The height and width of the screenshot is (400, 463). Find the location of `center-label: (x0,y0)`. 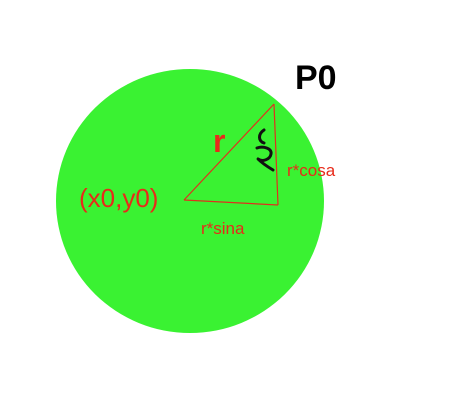

center-label: (x0,y0) is located at coordinates (118, 198).